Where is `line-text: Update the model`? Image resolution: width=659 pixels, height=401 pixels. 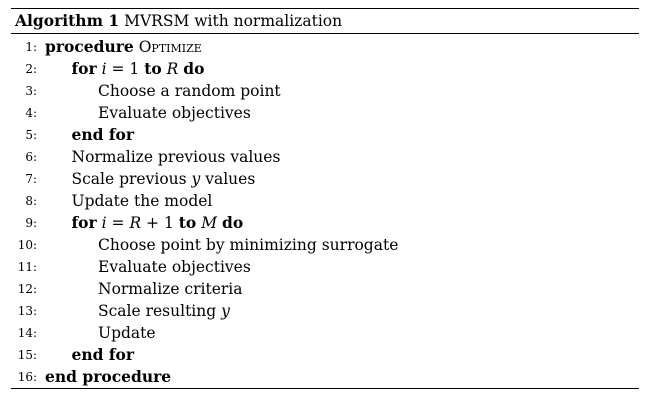
line-text: Update the model is located at coordinates (142, 201).